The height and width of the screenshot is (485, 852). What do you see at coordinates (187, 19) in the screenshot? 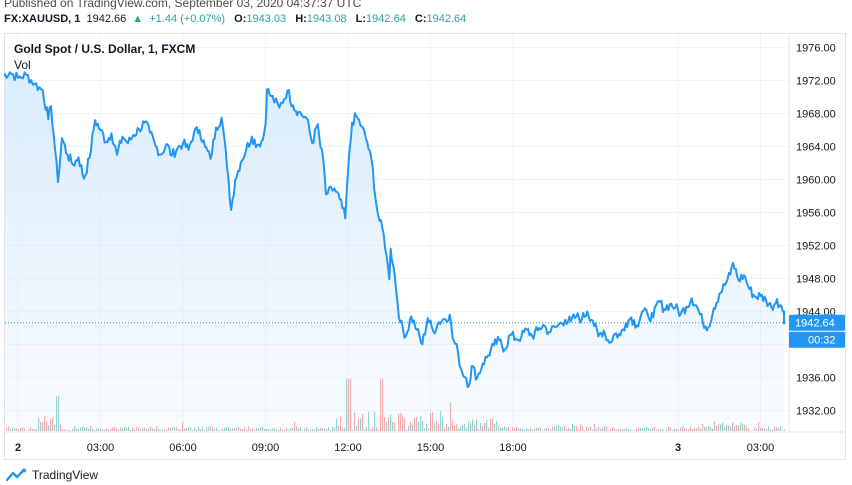
I see `price-change: +1.44 (+0.07%)` at bounding box center [187, 19].